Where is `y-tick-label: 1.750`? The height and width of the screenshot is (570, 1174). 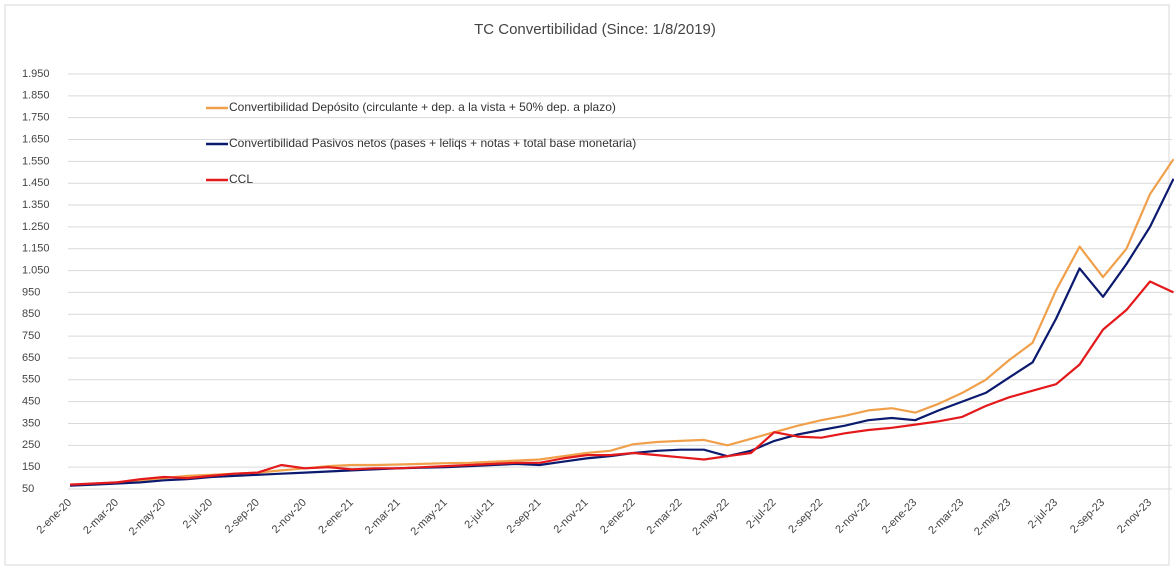
y-tick-label: 1.750 is located at coordinates (36, 118).